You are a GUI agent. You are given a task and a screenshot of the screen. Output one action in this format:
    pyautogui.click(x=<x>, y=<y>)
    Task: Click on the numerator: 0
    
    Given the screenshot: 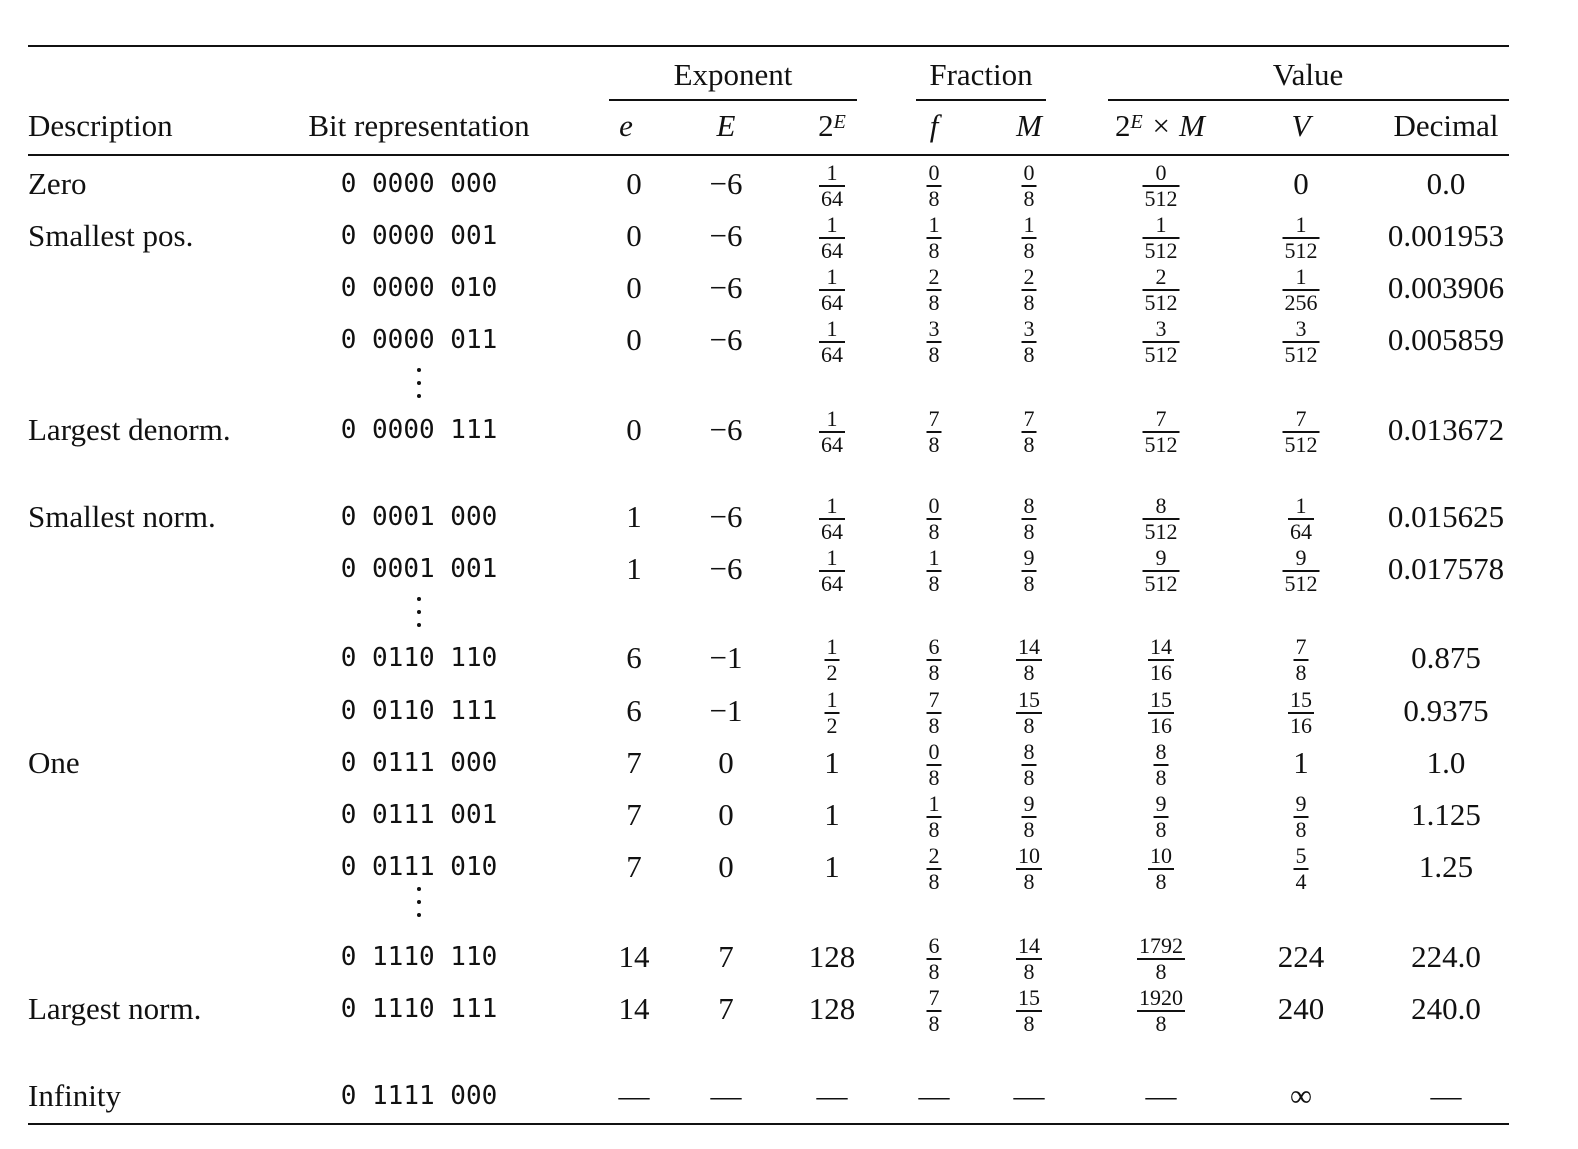 What is the action you would take?
    pyautogui.click(x=934, y=505)
    